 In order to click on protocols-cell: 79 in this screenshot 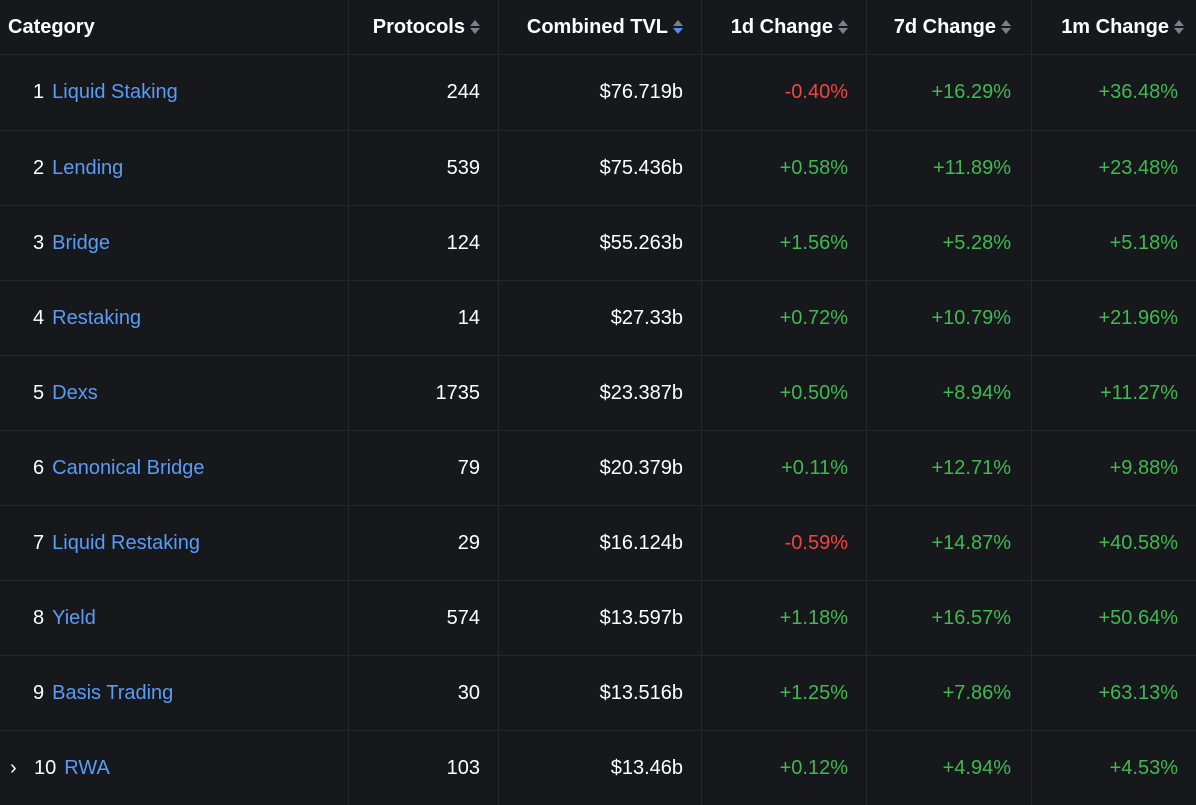, I will do `click(424, 468)`.